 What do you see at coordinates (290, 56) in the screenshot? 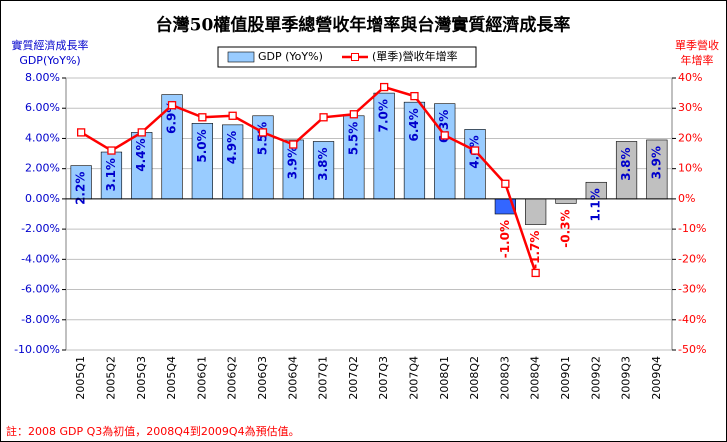
I see `legend-label: GDP (YoY%)` at bounding box center [290, 56].